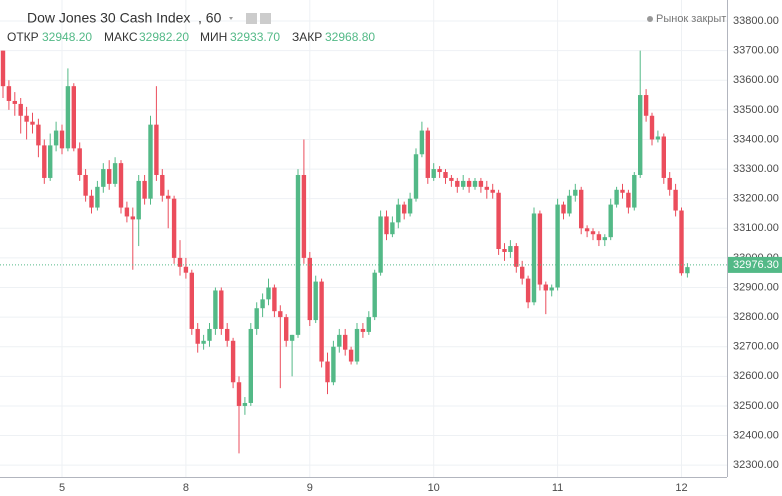 The height and width of the screenshot is (496, 782). What do you see at coordinates (756, 376) in the screenshot?
I see `y-tick-label: 32600.00` at bounding box center [756, 376].